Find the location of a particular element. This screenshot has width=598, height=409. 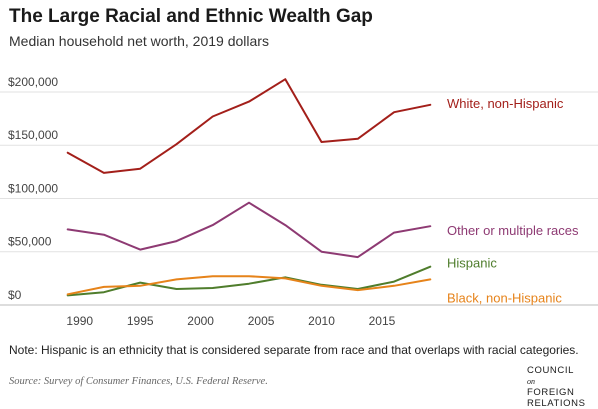

series-label-2: Hispanic is located at coordinates (472, 263).